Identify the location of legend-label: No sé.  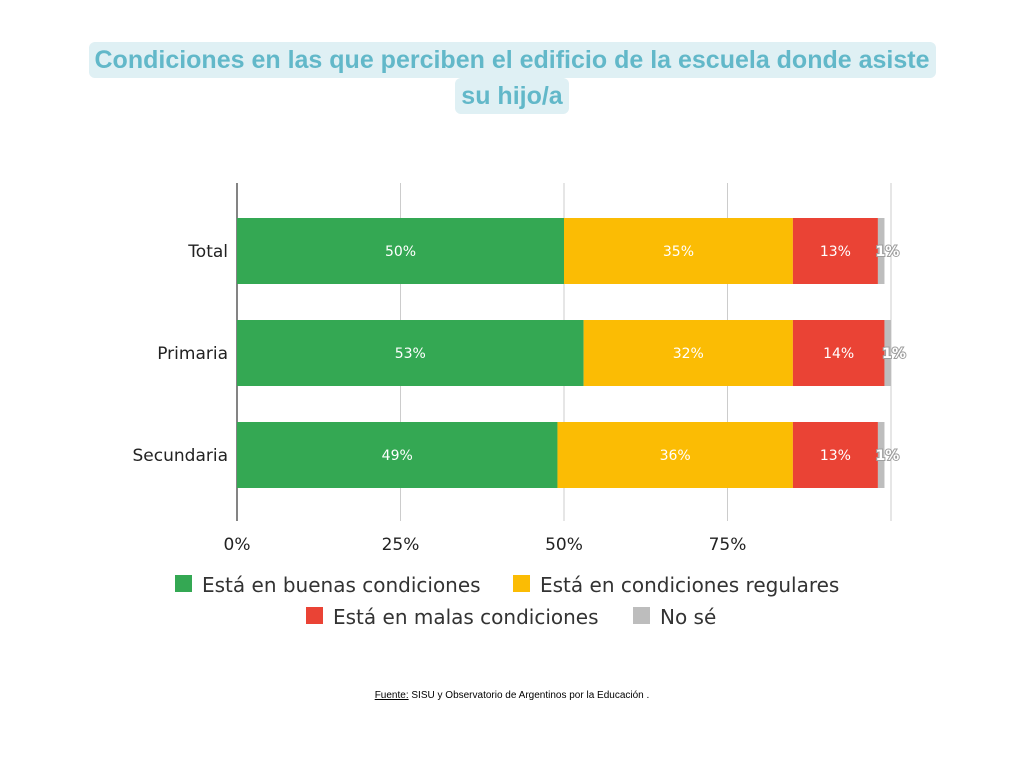
(688, 617).